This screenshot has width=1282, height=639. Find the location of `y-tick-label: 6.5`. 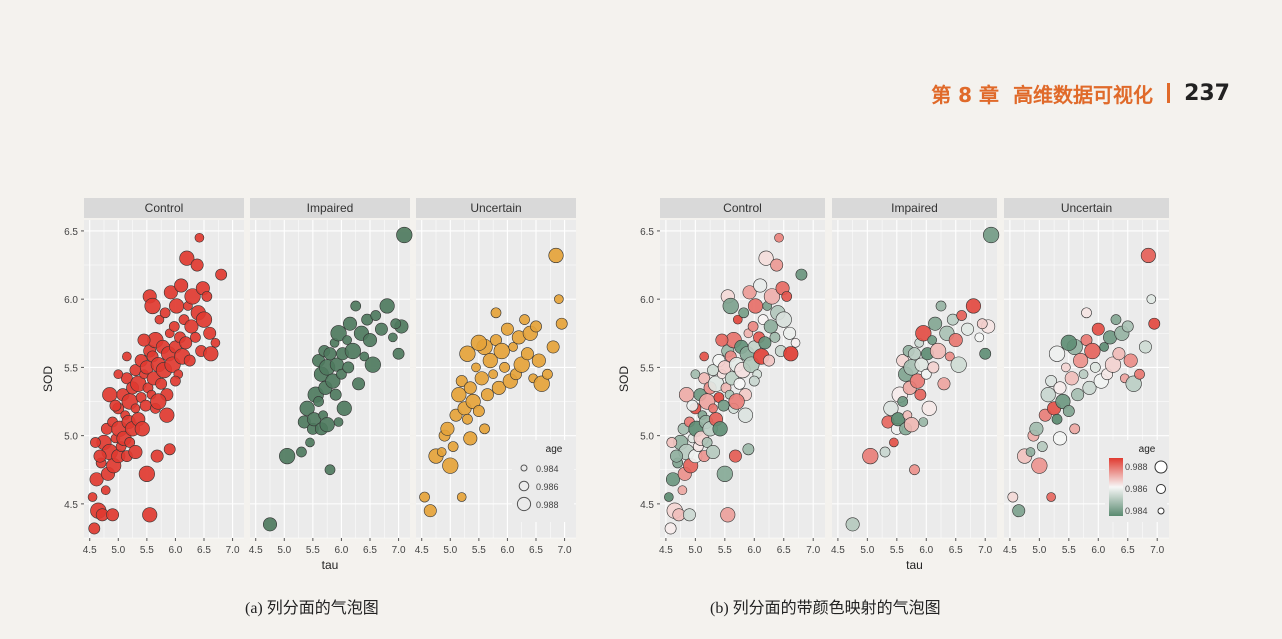

y-tick-label: 6.5 is located at coordinates (71, 232).